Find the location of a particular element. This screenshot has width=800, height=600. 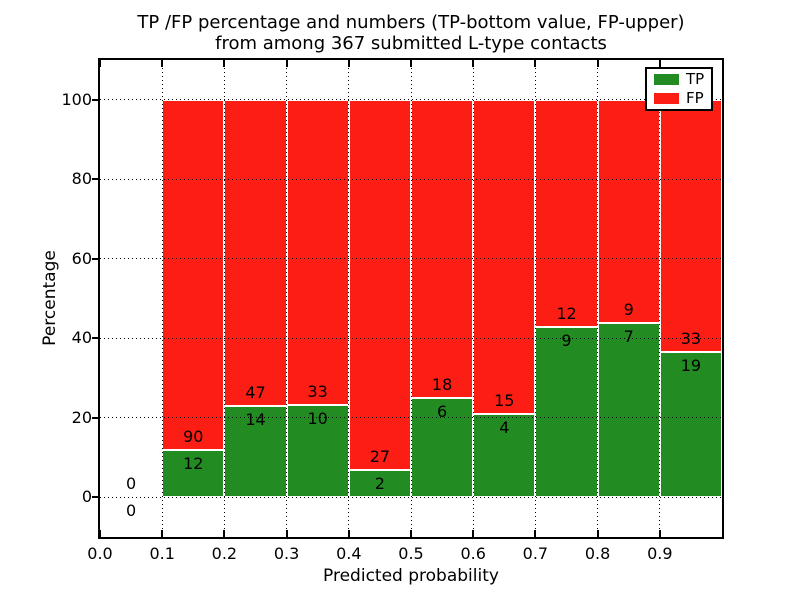

y-tick-label: 40 is located at coordinates (81, 338).